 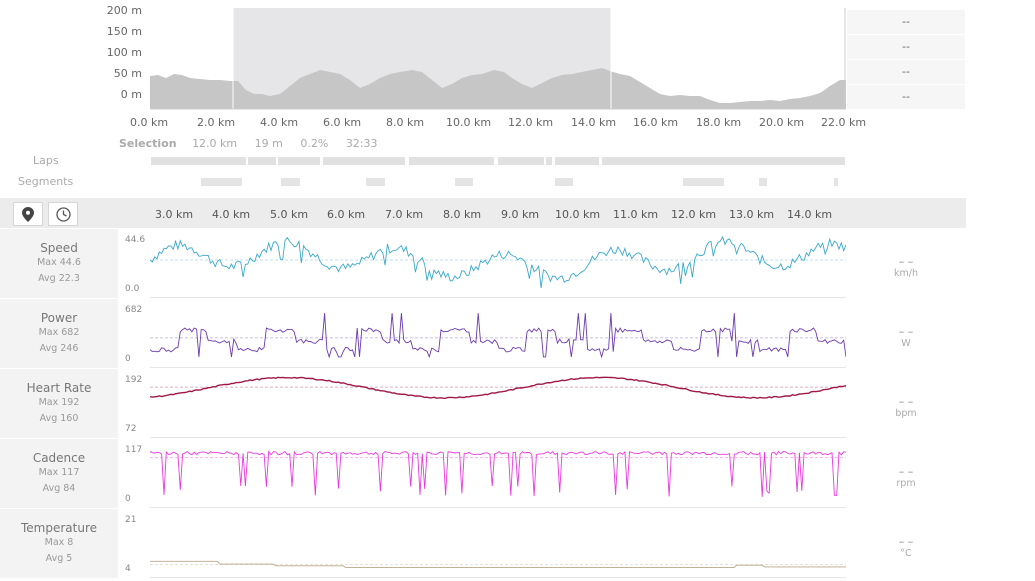 I want to click on metric-unit: W, so click(x=906, y=343).